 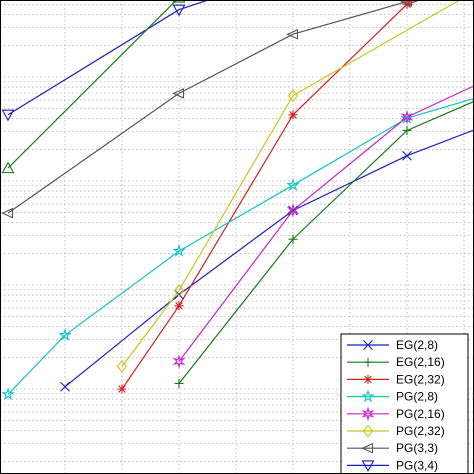 I want to click on legend-label: PG(2,16), so click(x=420, y=414).